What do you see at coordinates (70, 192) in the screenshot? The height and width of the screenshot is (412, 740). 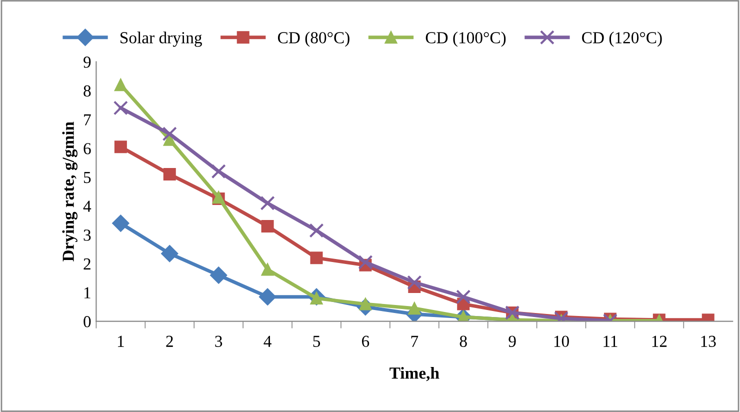 I see `y-axis-title: Drying rate, g/gmin` at bounding box center [70, 192].